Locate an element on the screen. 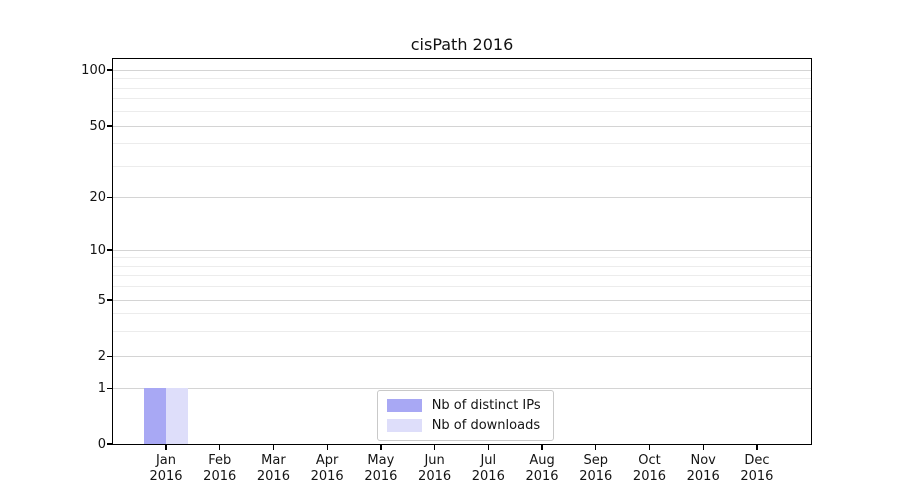 The image size is (900, 500). x-tick-label: Sep 2016 is located at coordinates (596, 469).